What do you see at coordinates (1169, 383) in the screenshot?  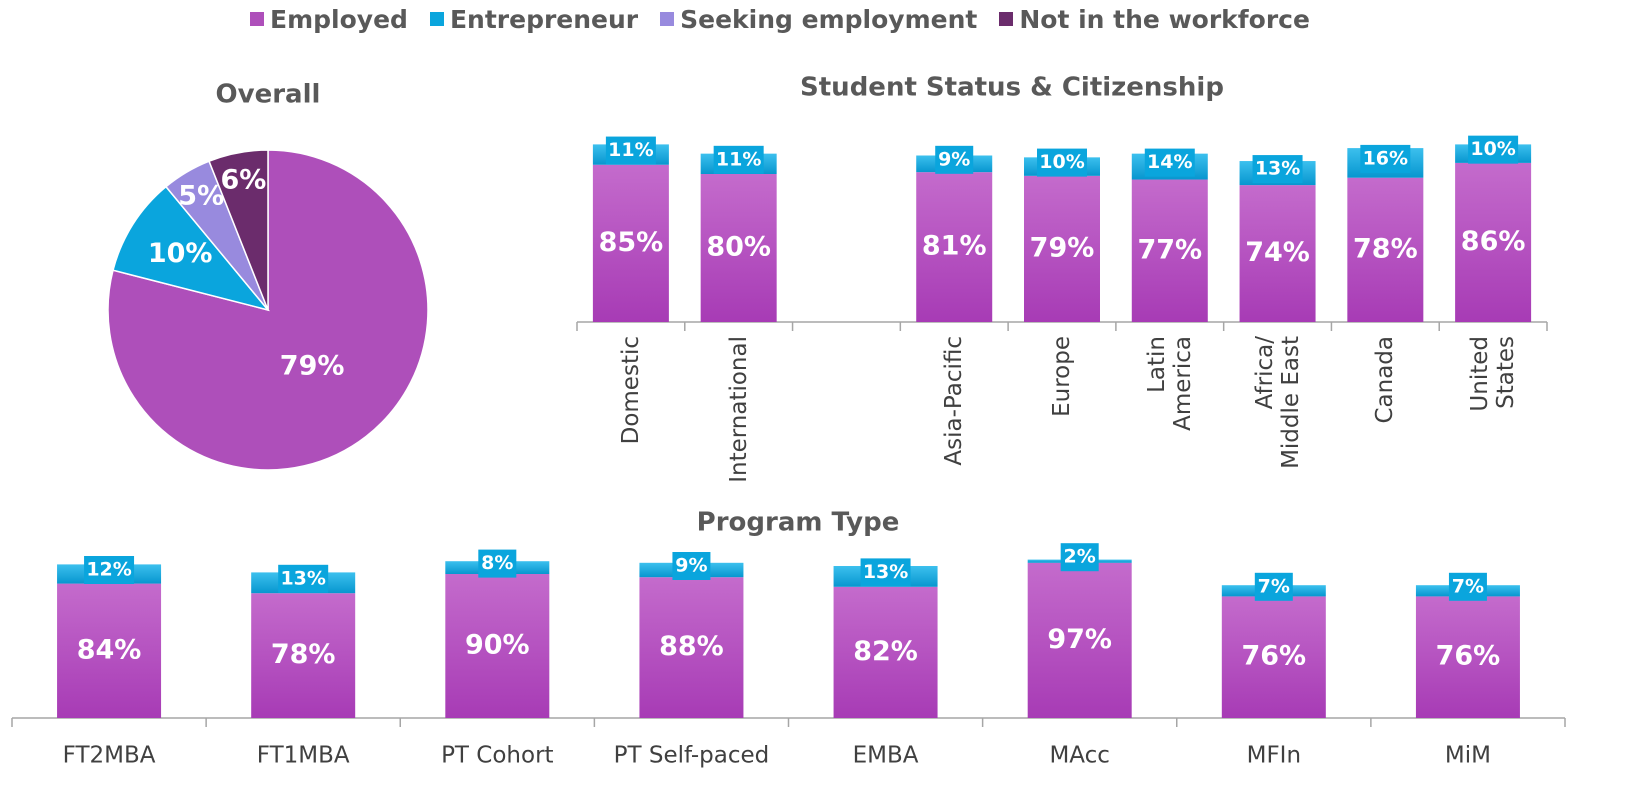 I see `x-tick-label: Latin America` at bounding box center [1169, 383].